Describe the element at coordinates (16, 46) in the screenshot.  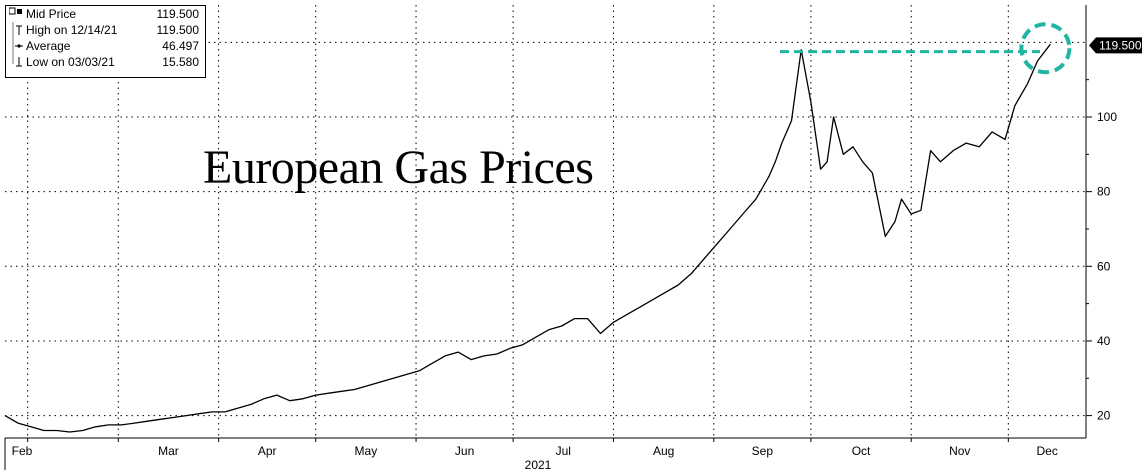
I see `average-marker-icon` at that location.